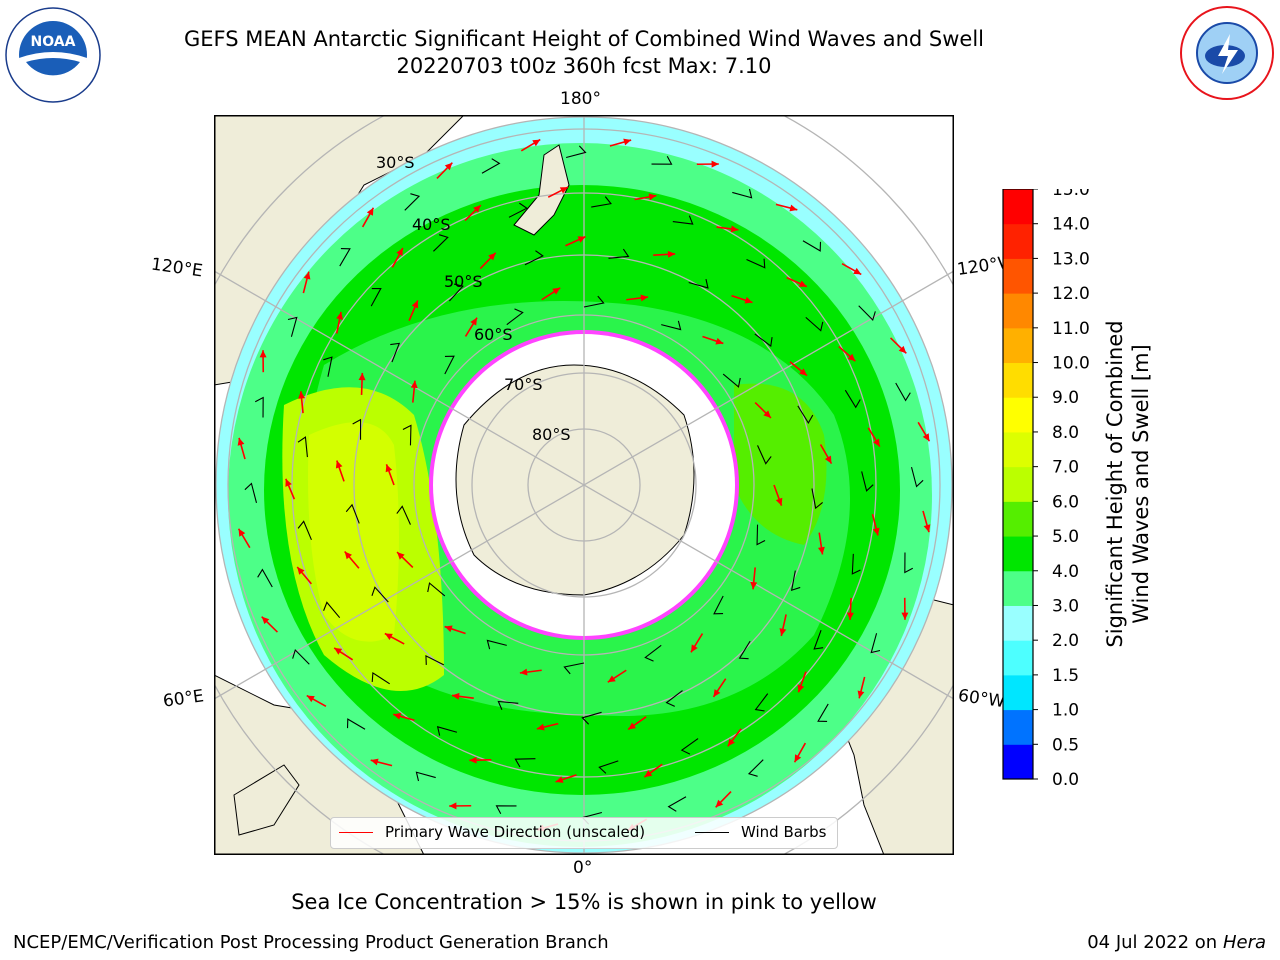 Image resolution: width=1280 pixels, height=960 pixels. Describe the element at coordinates (760, 832) in the screenshot. I see `legend-item-wind-barbs: Wind Barbs` at that location.